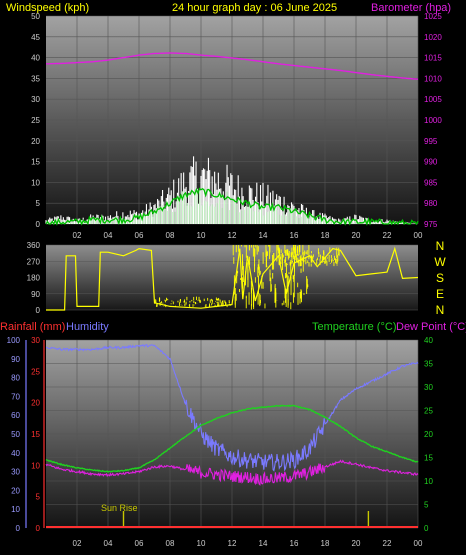  Describe the element at coordinates (418, 235) in the screenshot. I see `wind-x-tick-label: 00` at that location.